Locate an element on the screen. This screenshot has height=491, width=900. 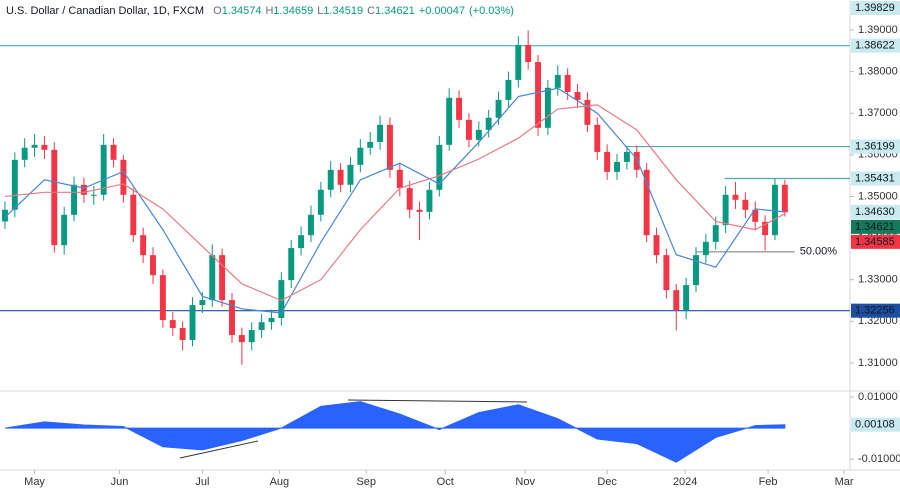
price-label: 1.34621 is located at coordinates (875, 227).